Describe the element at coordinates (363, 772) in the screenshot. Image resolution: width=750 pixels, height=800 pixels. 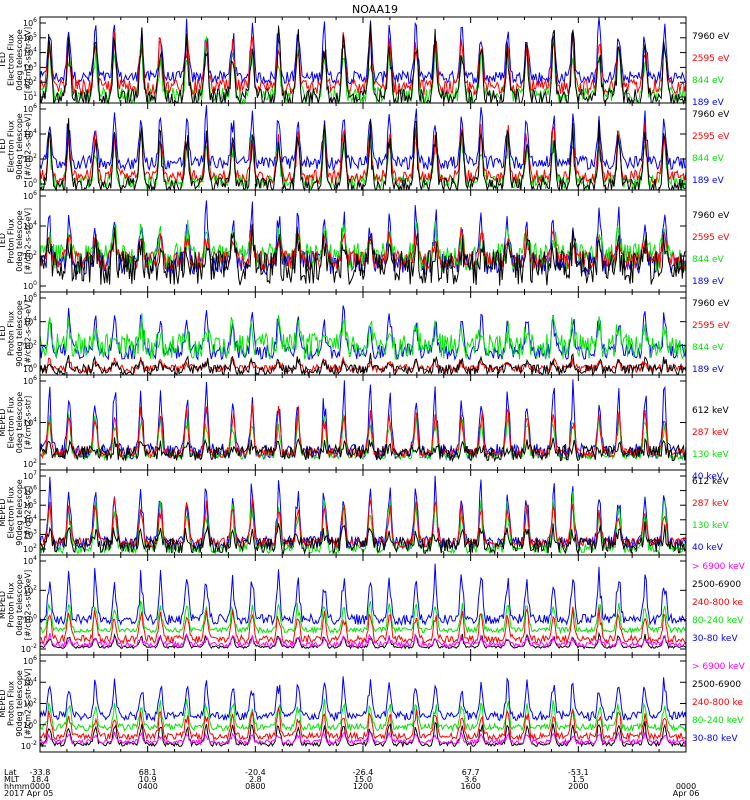
I see `x-tick-label: -26.4` at that location.